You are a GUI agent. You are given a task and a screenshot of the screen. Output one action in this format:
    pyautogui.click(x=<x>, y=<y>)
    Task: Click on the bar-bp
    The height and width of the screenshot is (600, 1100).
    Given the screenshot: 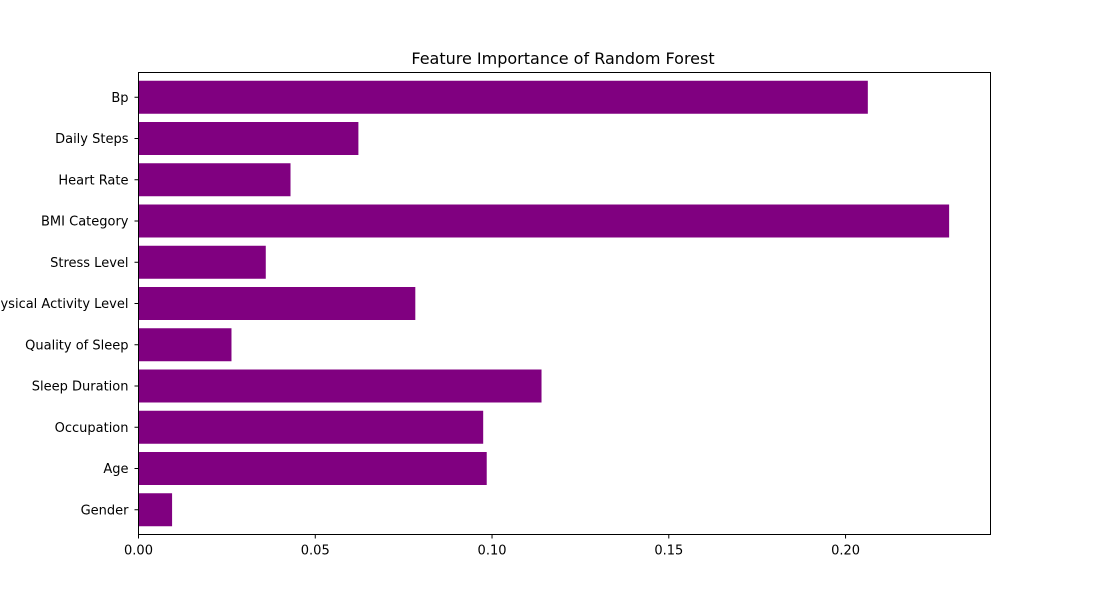 What is the action you would take?
    pyautogui.click(x=503, y=97)
    